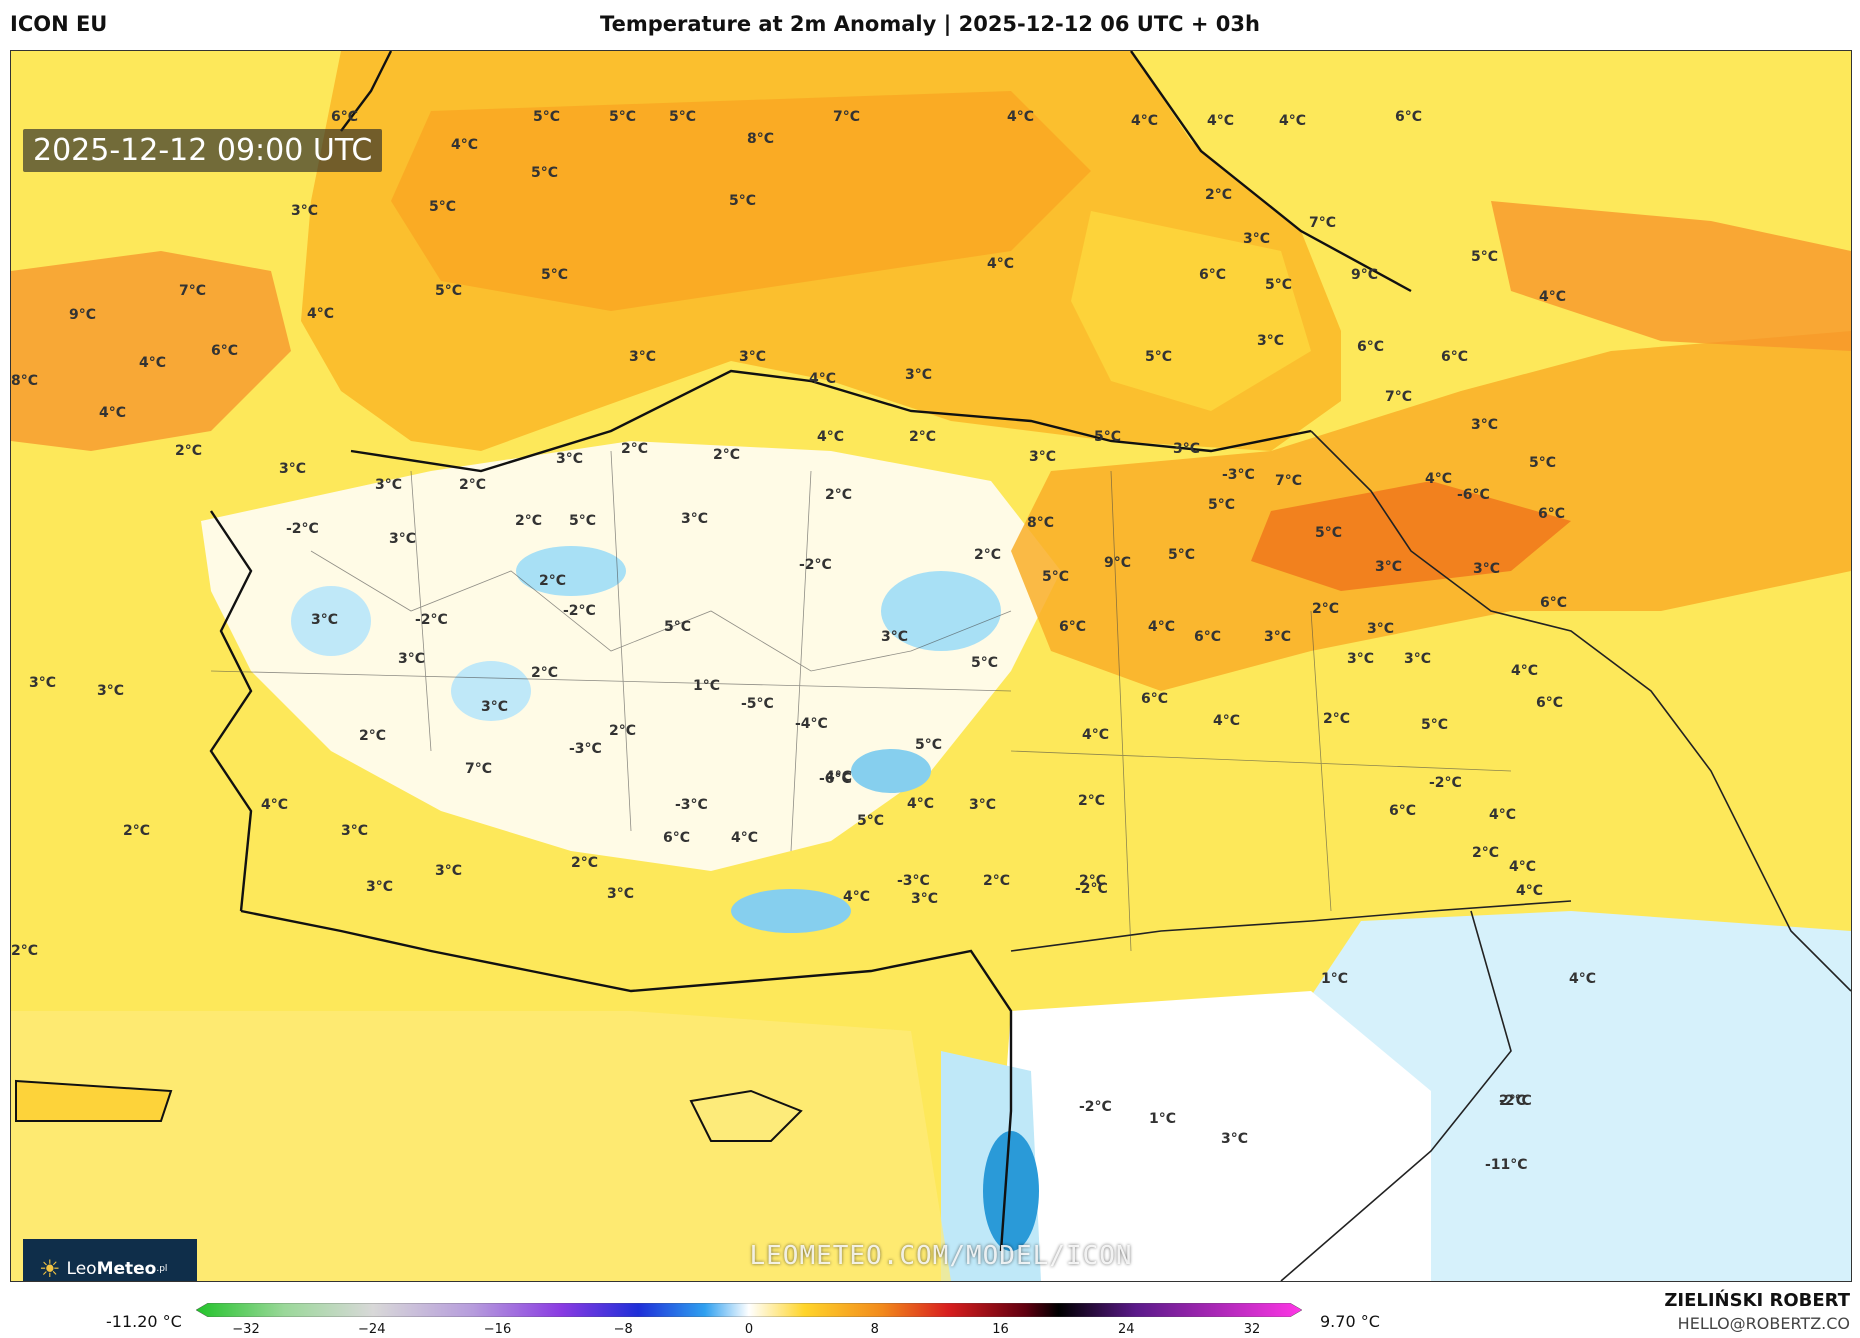 Image resolution: width=1860 pixels, height=1338 pixels. Describe the element at coordinates (1252, 1329) in the screenshot. I see `colorbar-tick-label: 32` at that location.